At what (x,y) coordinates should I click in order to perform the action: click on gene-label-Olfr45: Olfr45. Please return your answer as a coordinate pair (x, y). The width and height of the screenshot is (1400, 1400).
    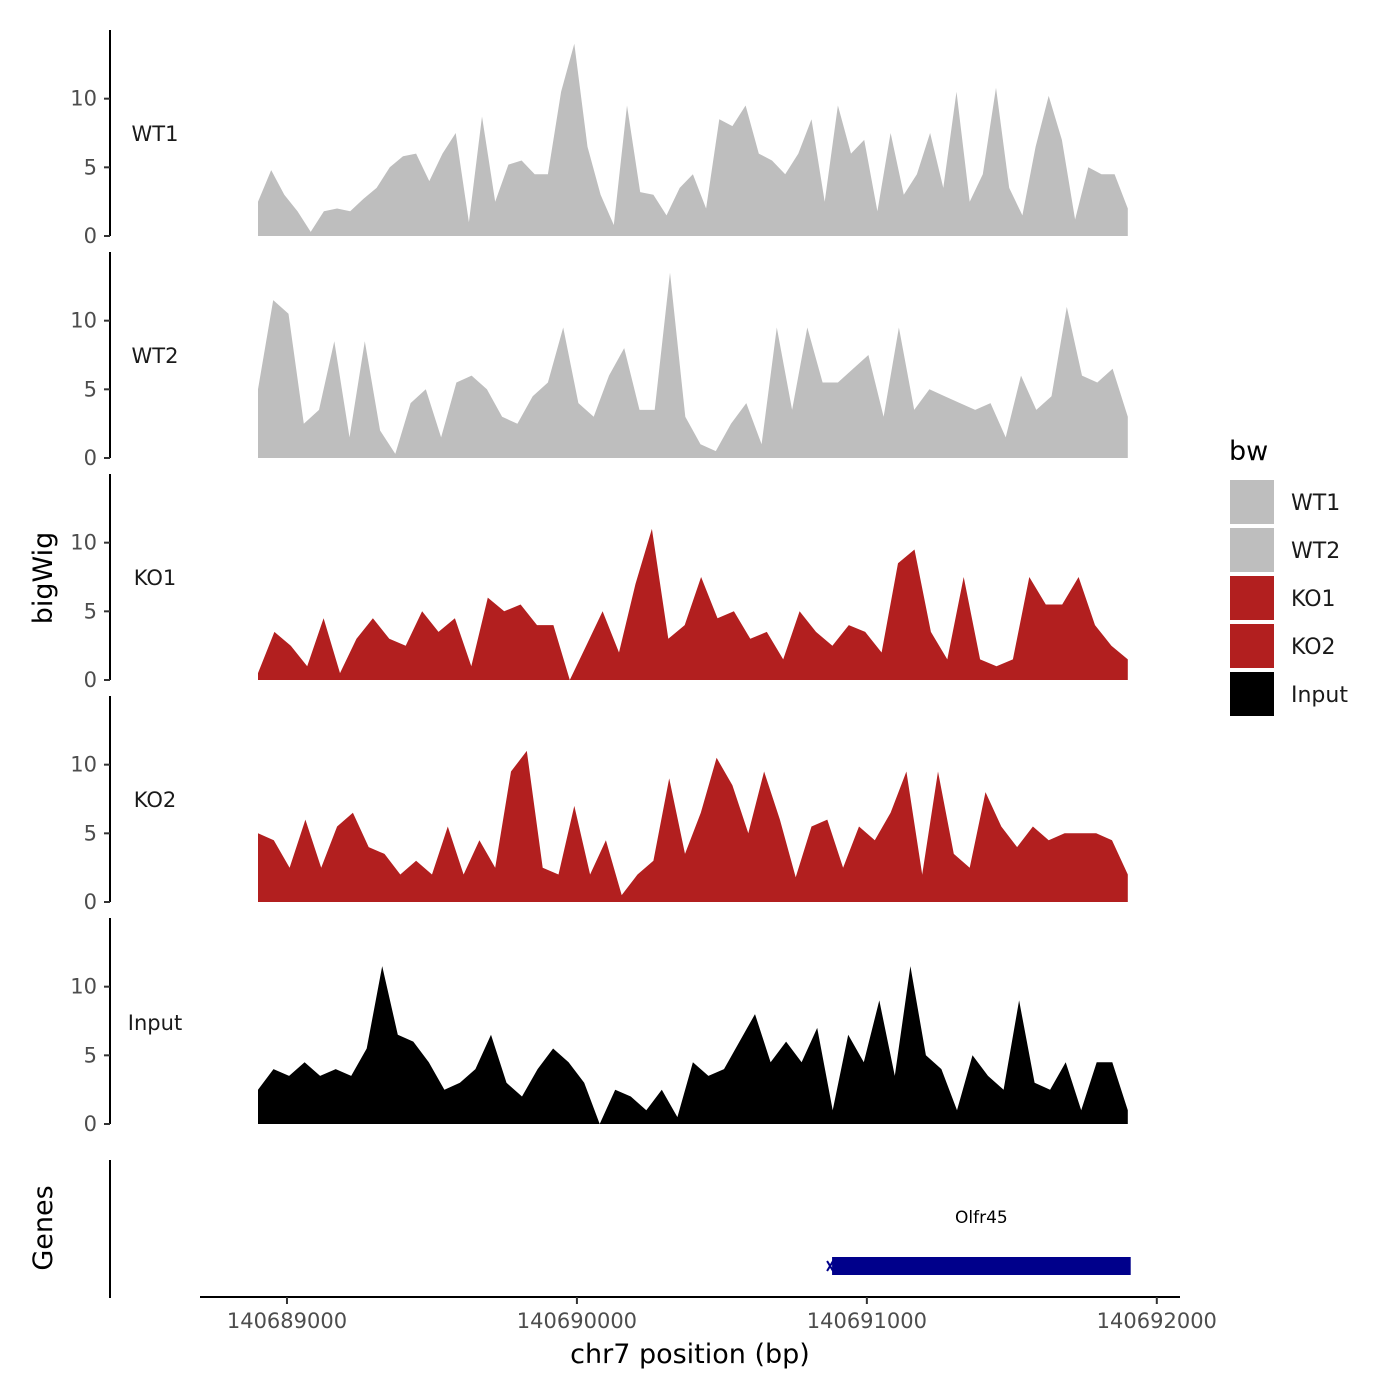
    Looking at the image, I should click on (981, 1218).